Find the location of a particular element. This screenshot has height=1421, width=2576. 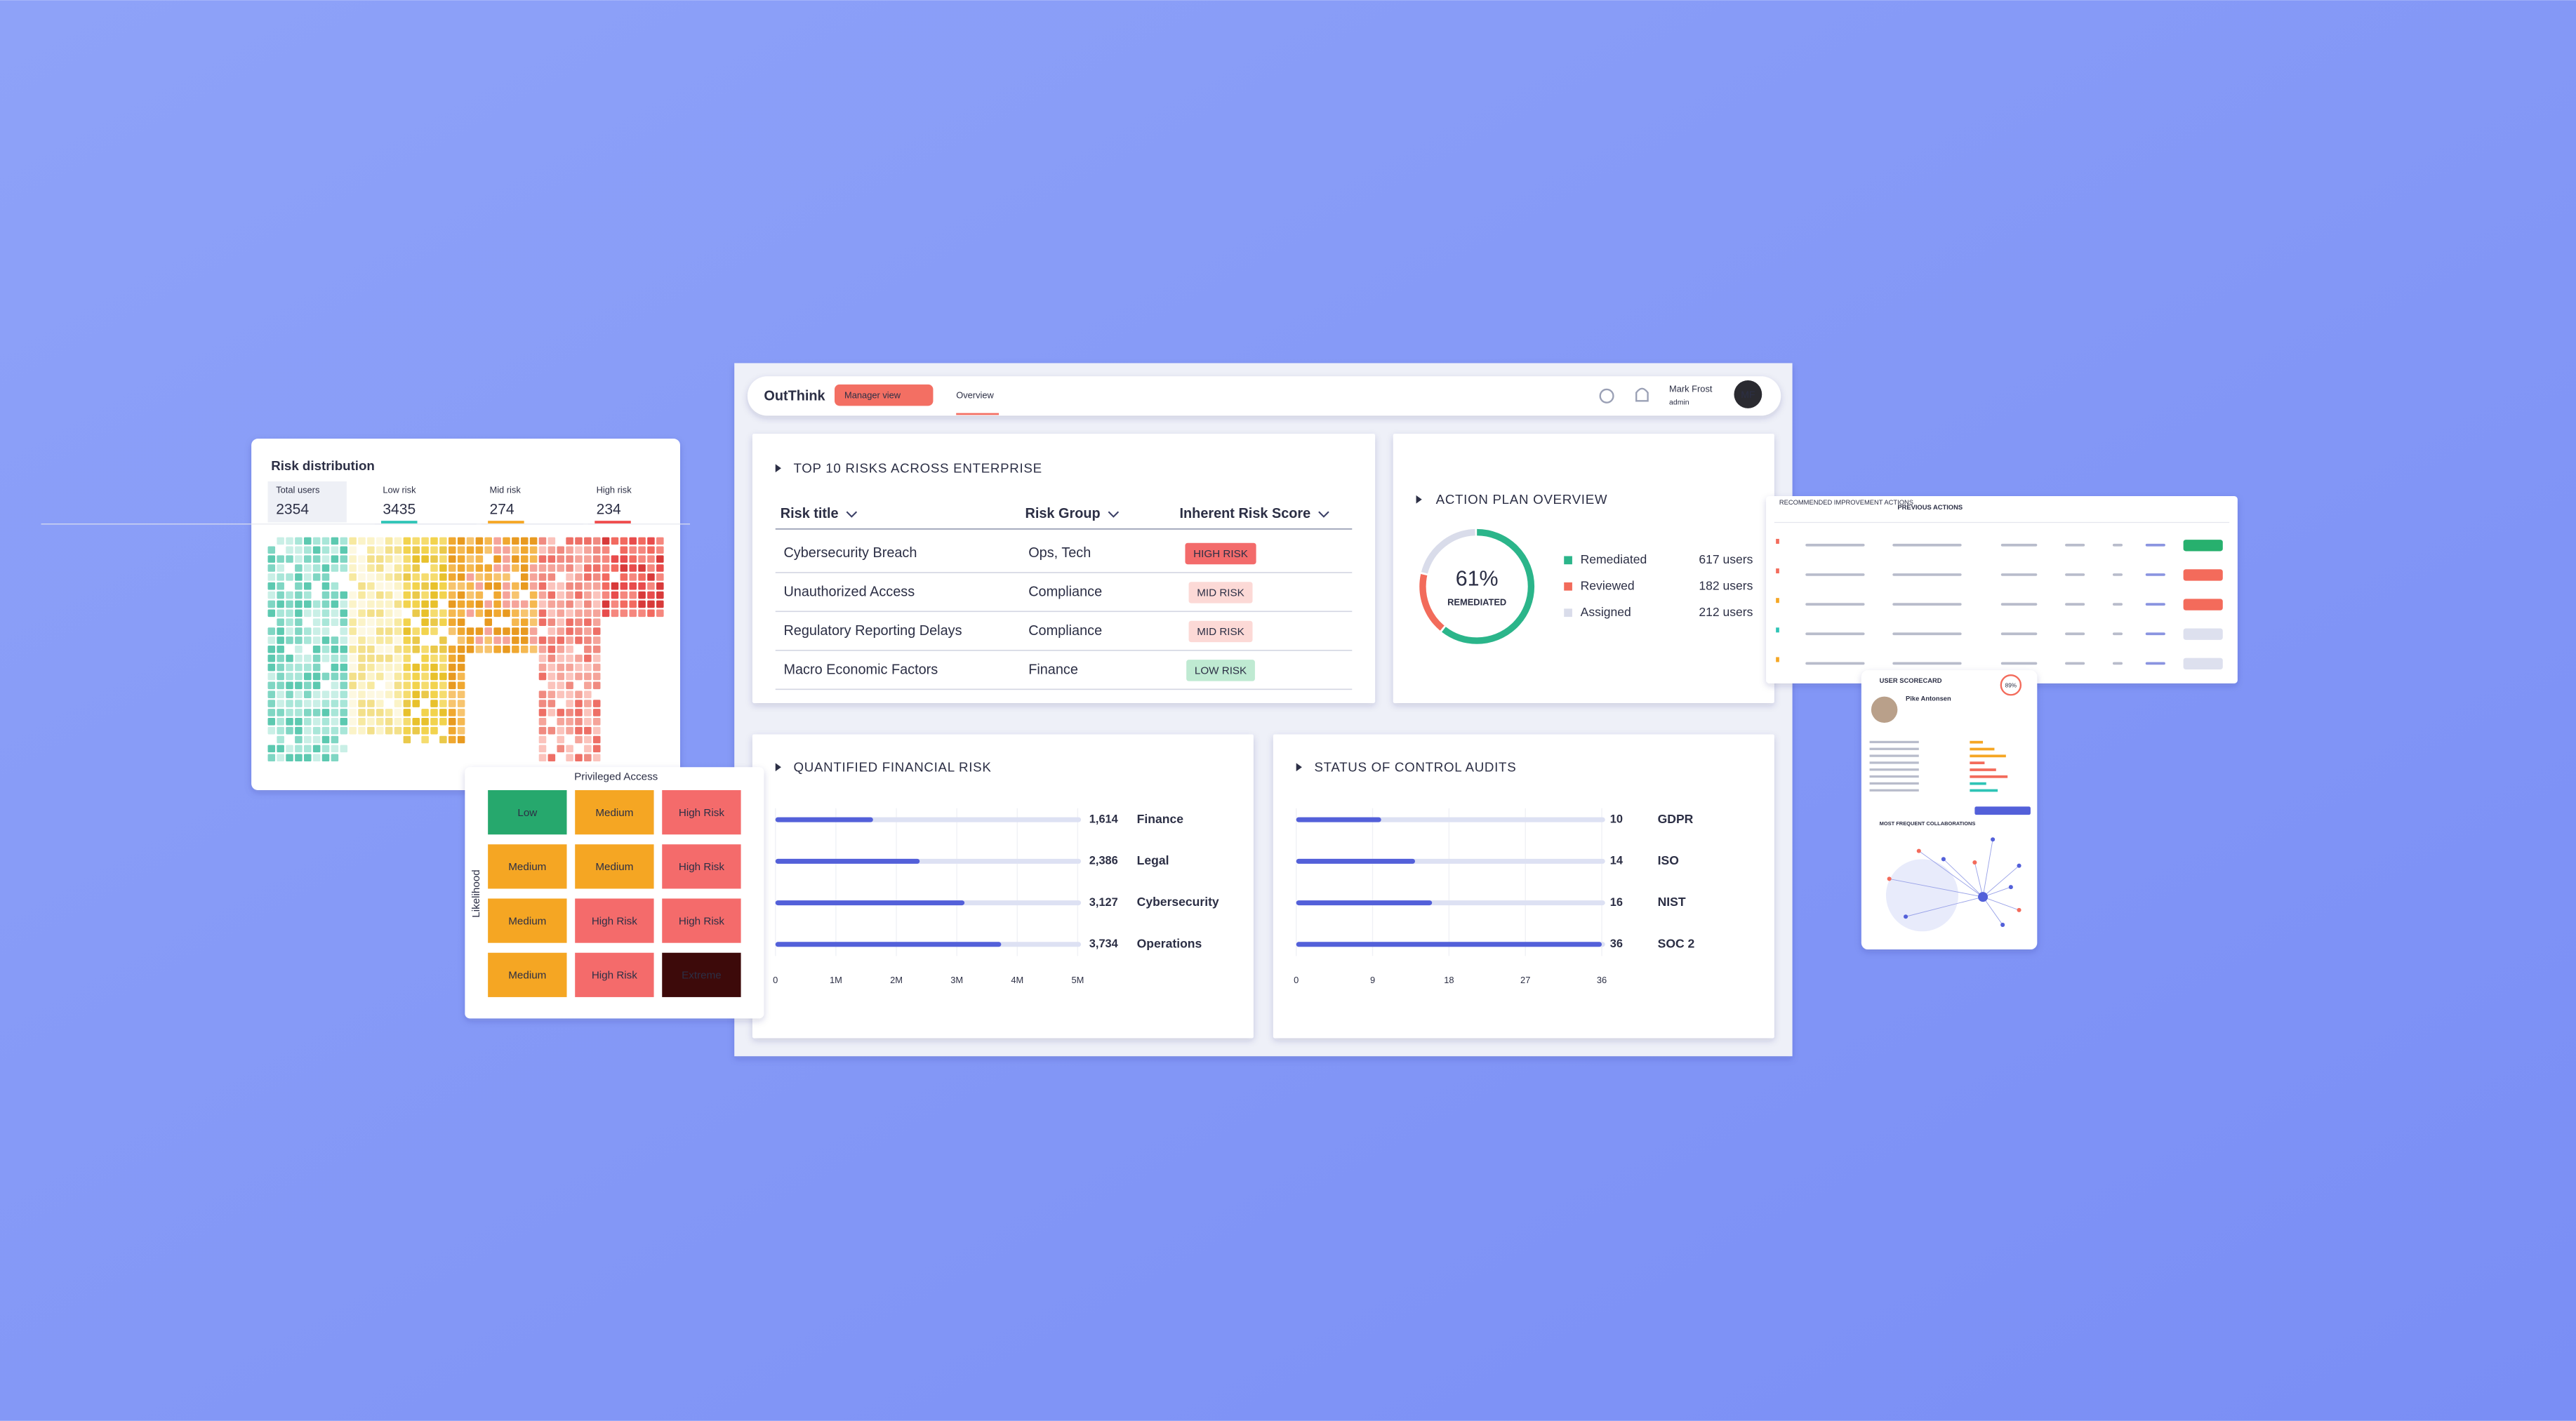

legend-swatch is located at coordinates (1568, 613).